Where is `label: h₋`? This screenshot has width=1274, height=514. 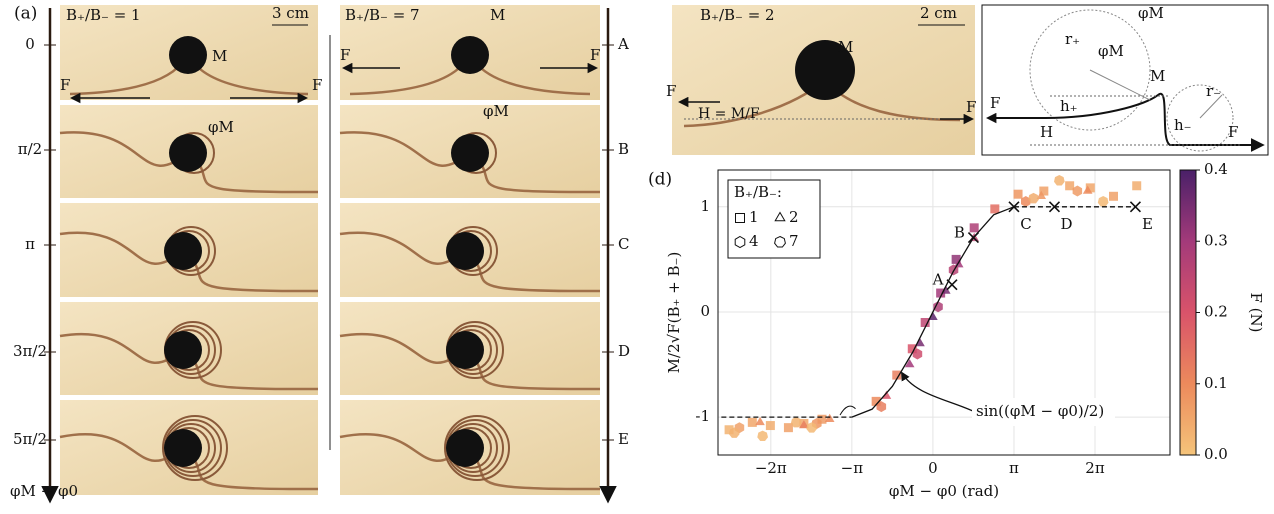
label: h₋ is located at coordinates (1183, 125).